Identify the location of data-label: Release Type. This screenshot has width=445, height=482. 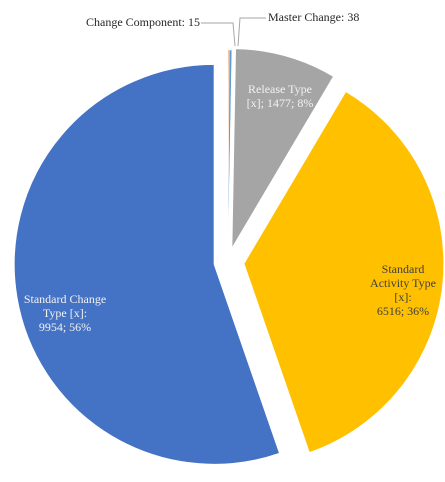
(280, 89).